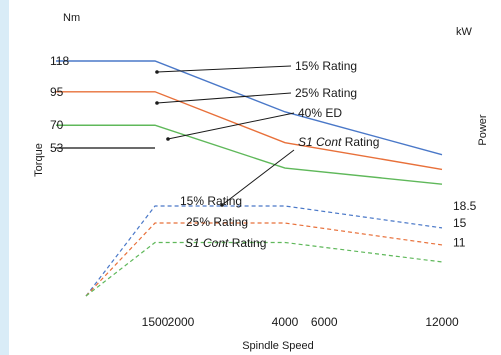 The image size is (501, 355). What do you see at coordinates (155, 322) in the screenshot?
I see `x-tick-label: 1500` at bounding box center [155, 322].